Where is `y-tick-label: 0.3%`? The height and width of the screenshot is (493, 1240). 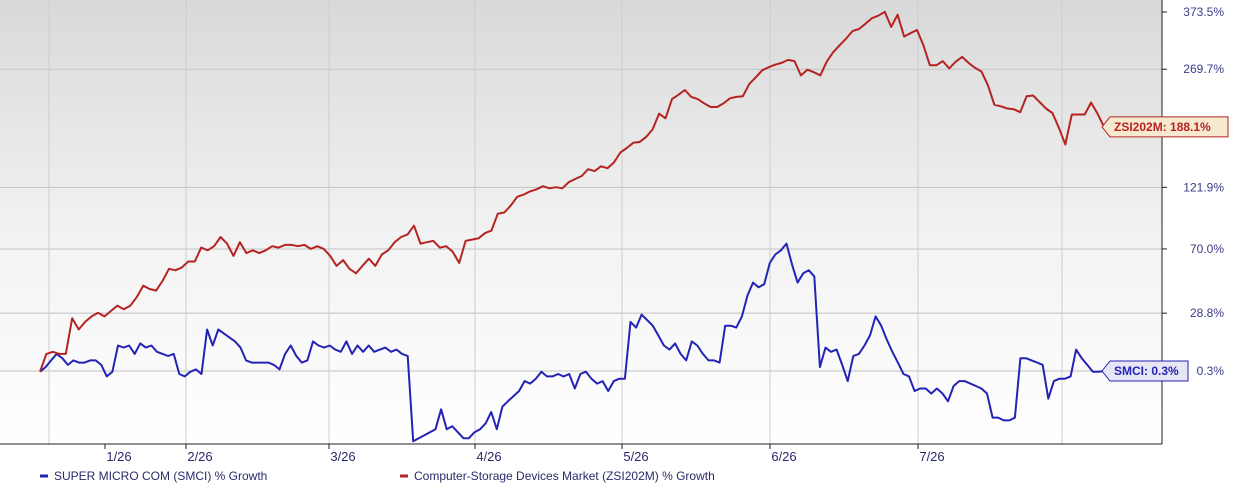
y-tick-label: 0.3% is located at coordinates (1211, 371).